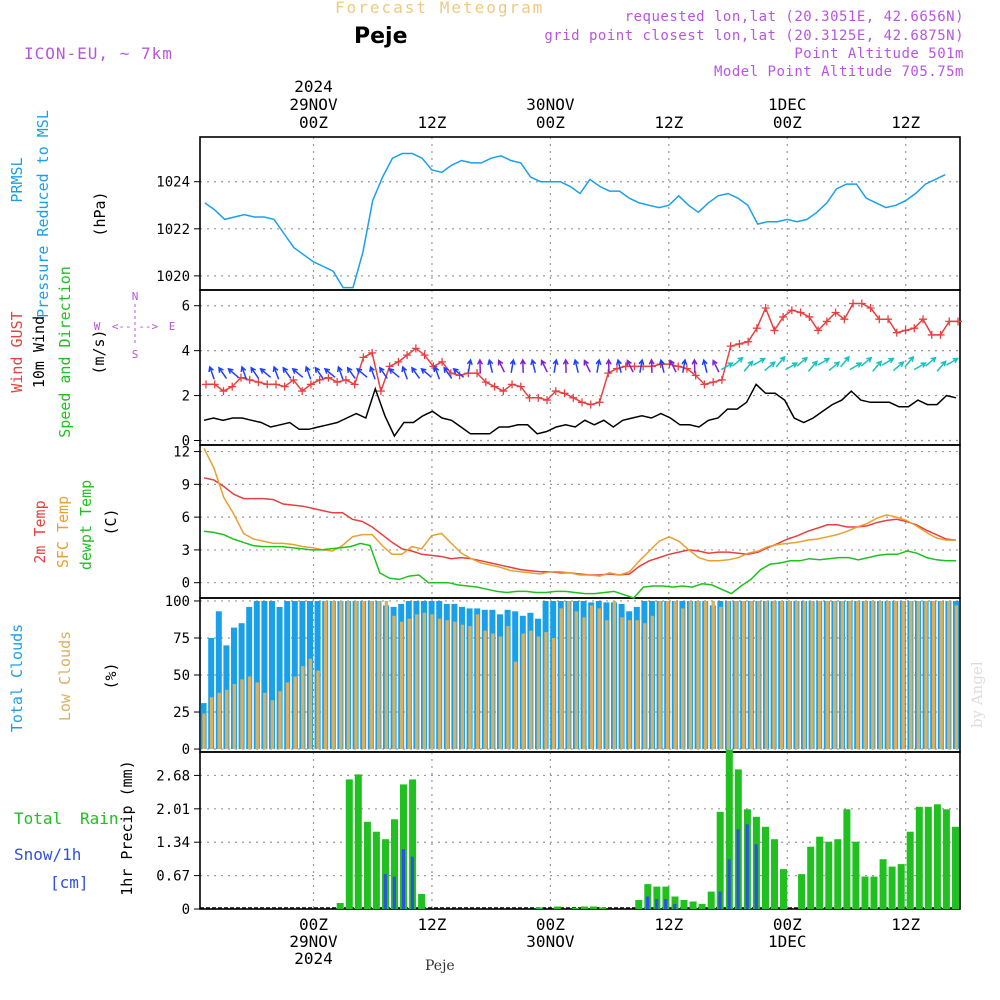  What do you see at coordinates (86, 525) in the screenshot?
I see `dewpt-temp-label: dewpt Temp` at bounding box center [86, 525].